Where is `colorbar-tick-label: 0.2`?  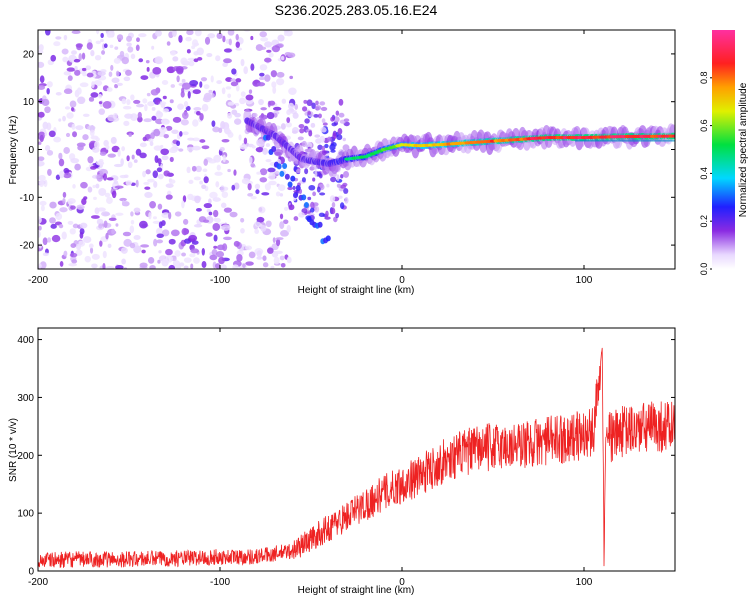 colorbar-tick-label: 0.2 is located at coordinates (704, 221).